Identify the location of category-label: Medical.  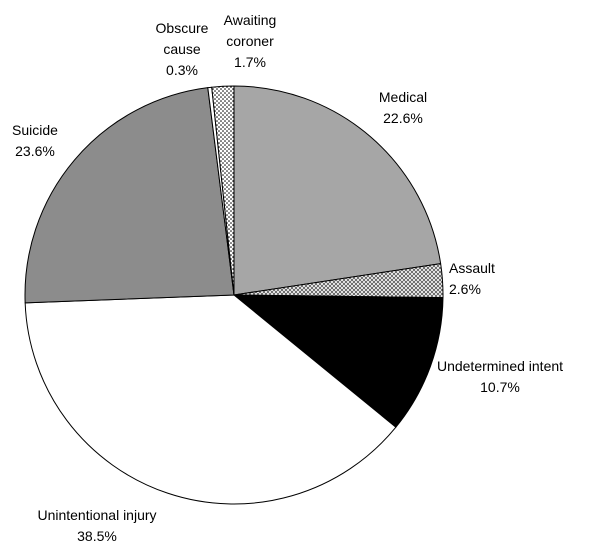
(403, 97).